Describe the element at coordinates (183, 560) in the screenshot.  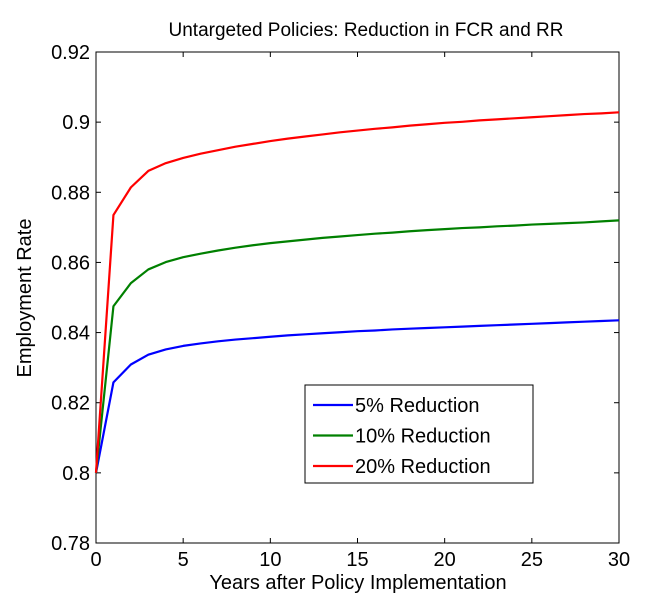
I see `x-tick-label: 5` at that location.